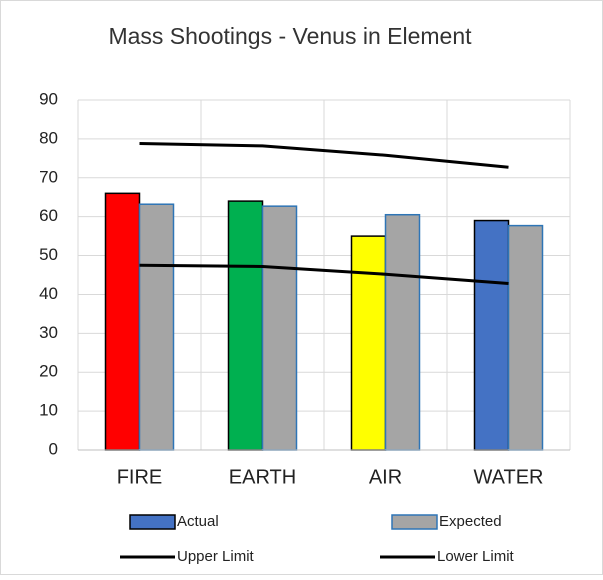  Describe the element at coordinates (385, 477) in the screenshot. I see `x-tick-label: AIR` at that location.